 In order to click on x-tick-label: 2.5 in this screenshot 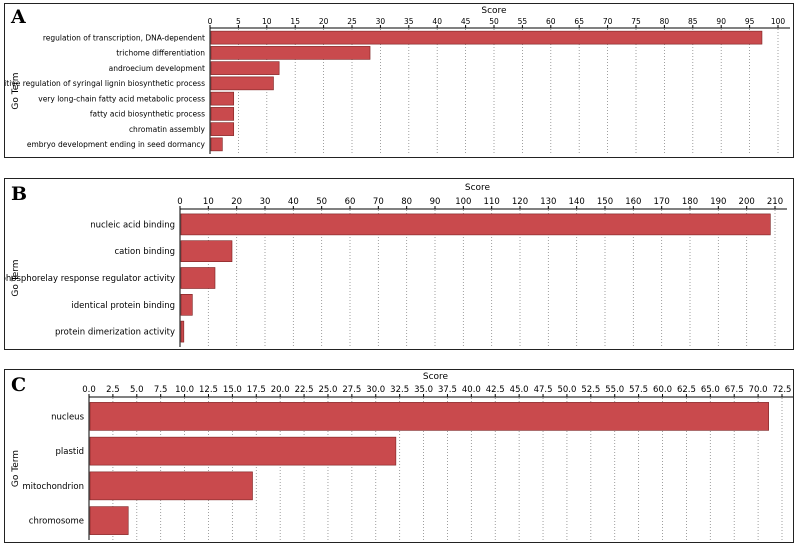, I will do `click(113, 390)`.